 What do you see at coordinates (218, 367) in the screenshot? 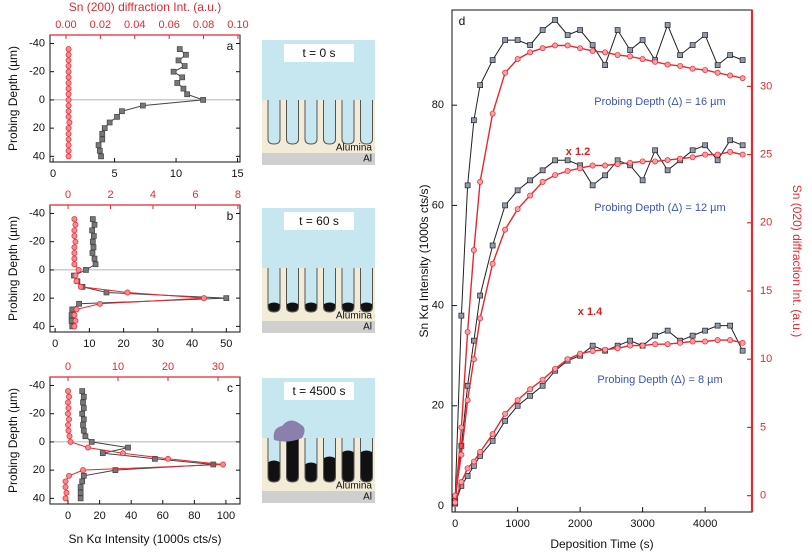
I see `x2-tick-label: 30` at bounding box center [218, 367].